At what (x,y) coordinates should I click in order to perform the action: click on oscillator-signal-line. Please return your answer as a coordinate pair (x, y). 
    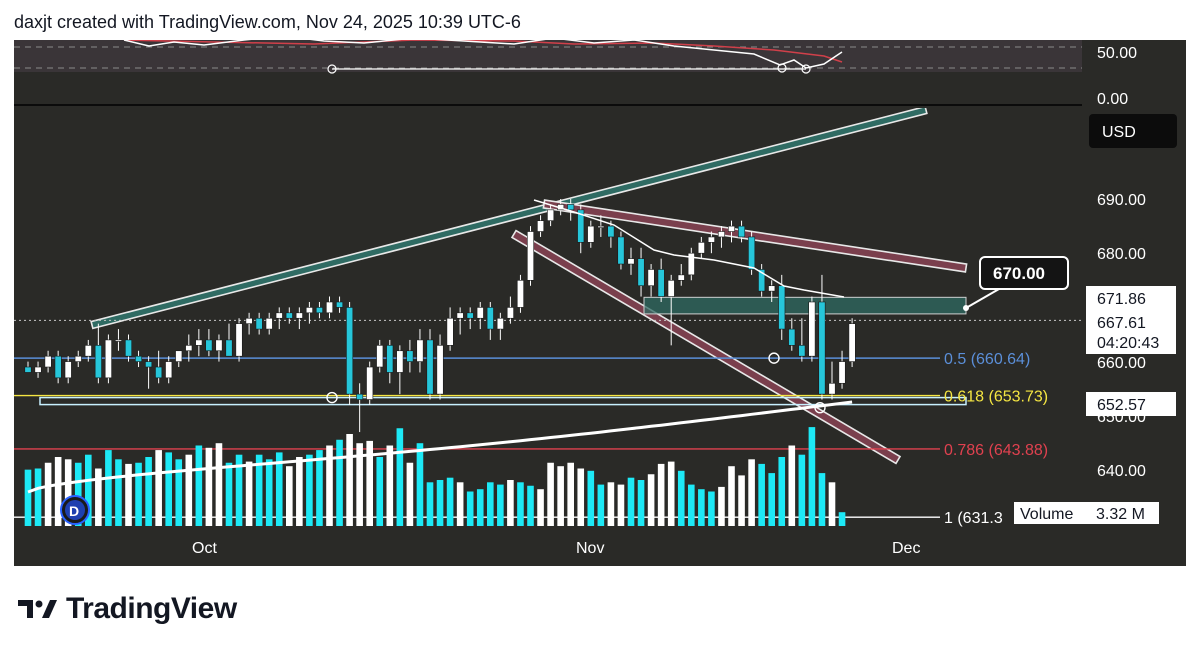
    Looking at the image, I should click on (483, 51).